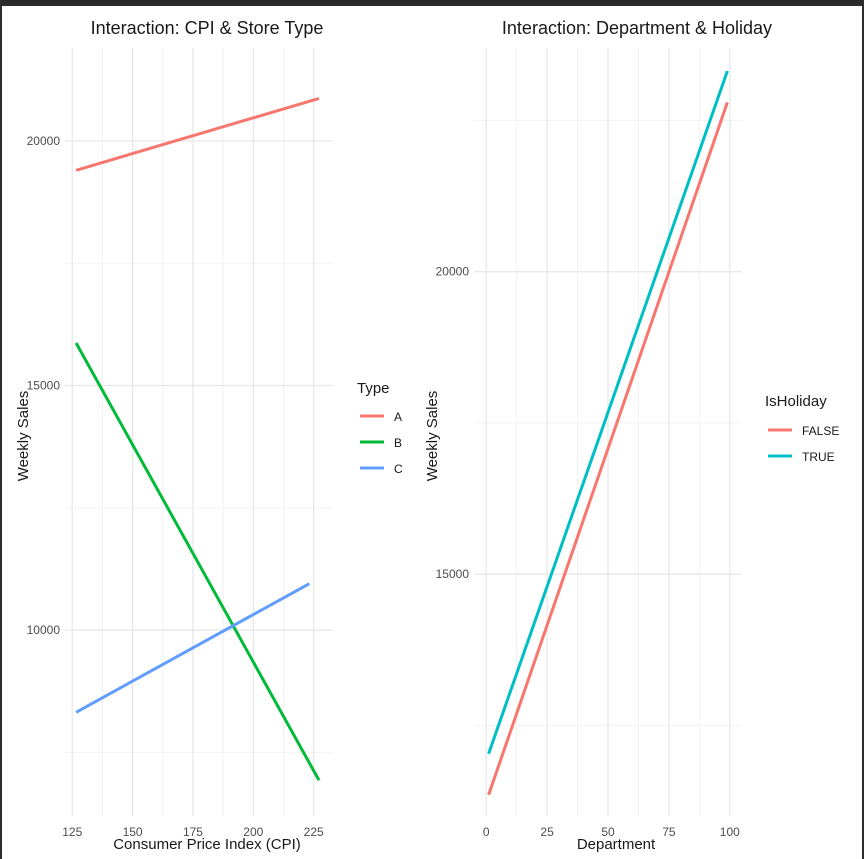 The height and width of the screenshot is (859, 864). What do you see at coordinates (193, 648) in the screenshot?
I see `series-line-c` at bounding box center [193, 648].